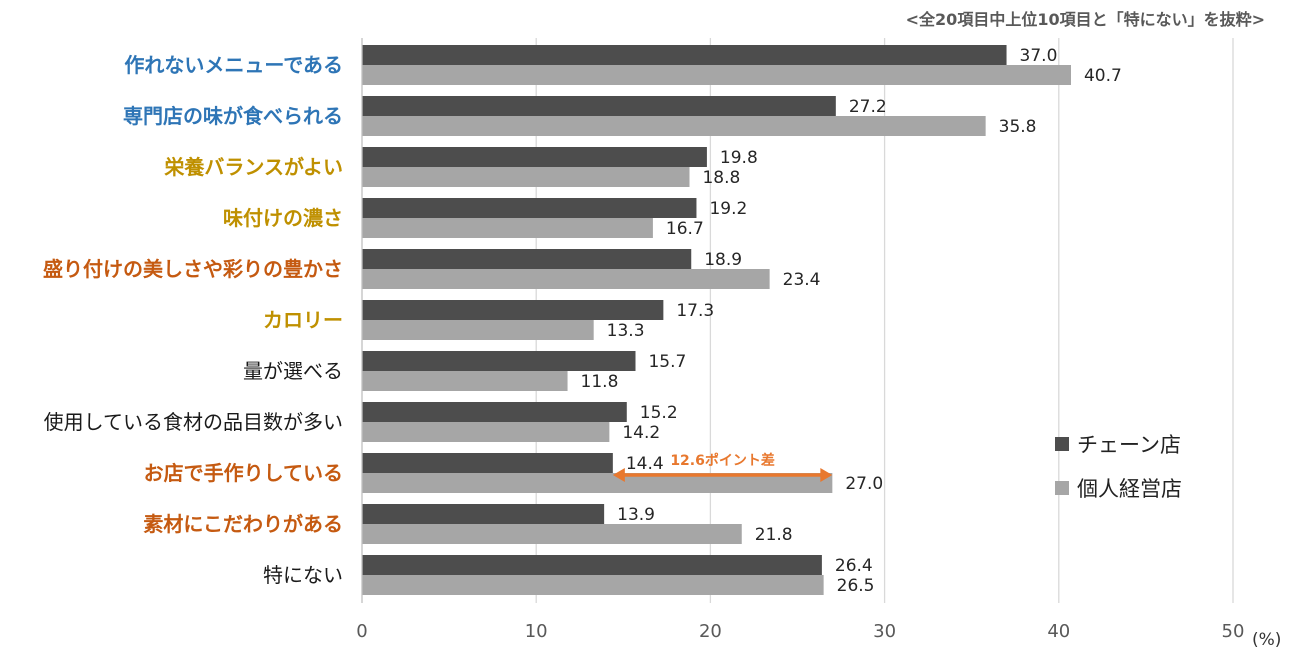  I want to click on data-label: 40.7, so click(1103, 76).